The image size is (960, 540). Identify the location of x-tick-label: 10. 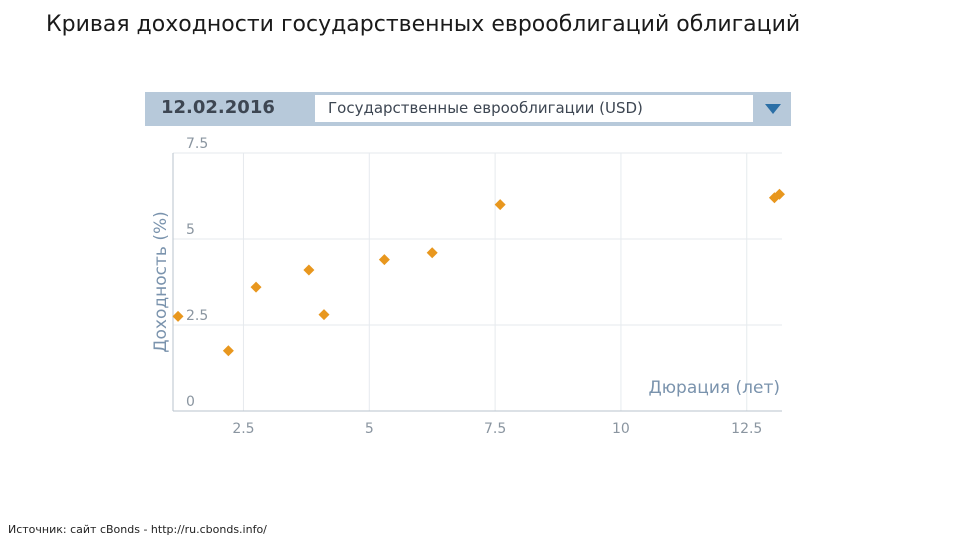
(621, 429).